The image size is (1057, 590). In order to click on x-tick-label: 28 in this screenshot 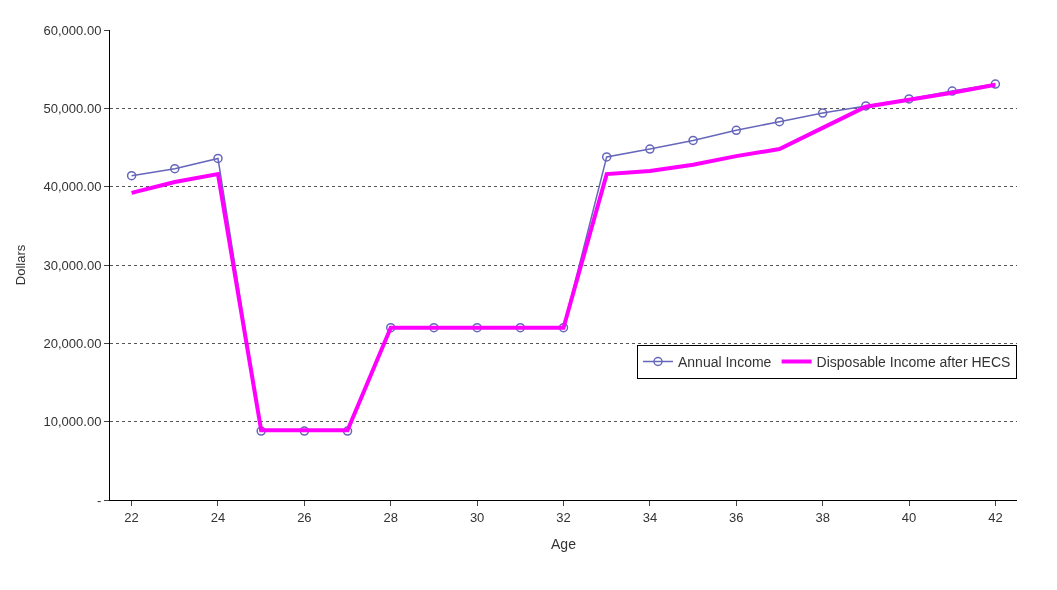, I will do `click(390, 517)`.